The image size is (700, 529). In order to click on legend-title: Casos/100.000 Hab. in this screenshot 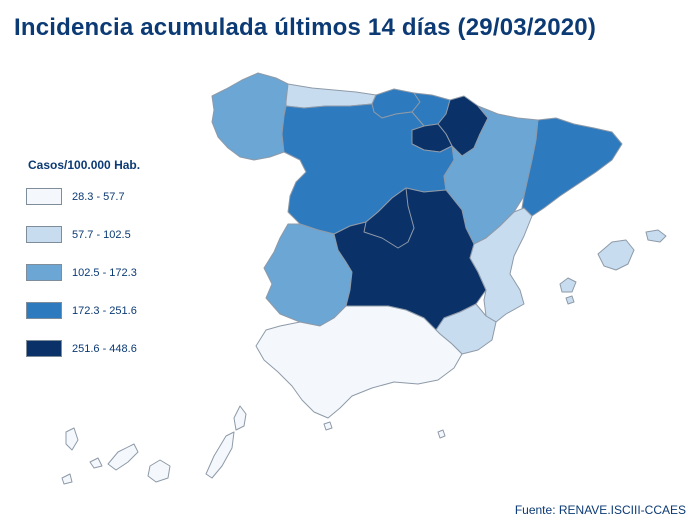, I will do `click(84, 165)`.